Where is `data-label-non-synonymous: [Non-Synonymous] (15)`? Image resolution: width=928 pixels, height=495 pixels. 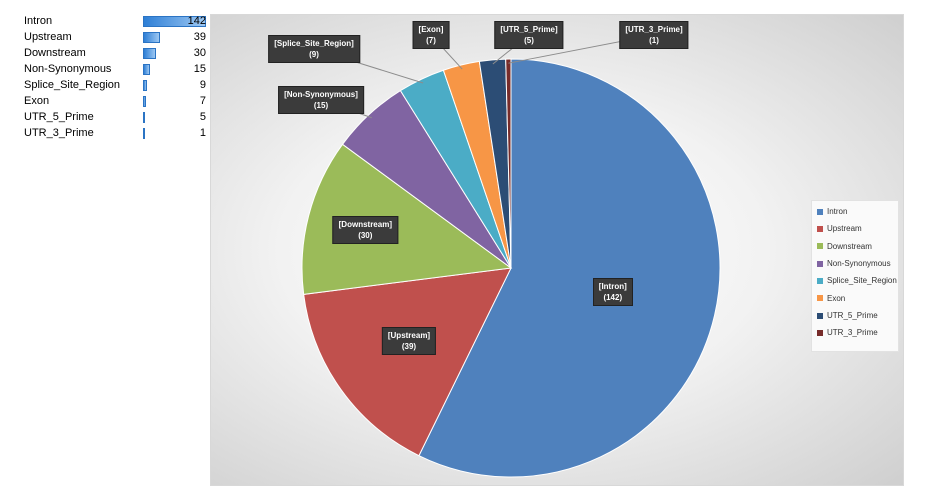 data-label-non-synonymous: [Non-Synonymous] (15) is located at coordinates (321, 100).